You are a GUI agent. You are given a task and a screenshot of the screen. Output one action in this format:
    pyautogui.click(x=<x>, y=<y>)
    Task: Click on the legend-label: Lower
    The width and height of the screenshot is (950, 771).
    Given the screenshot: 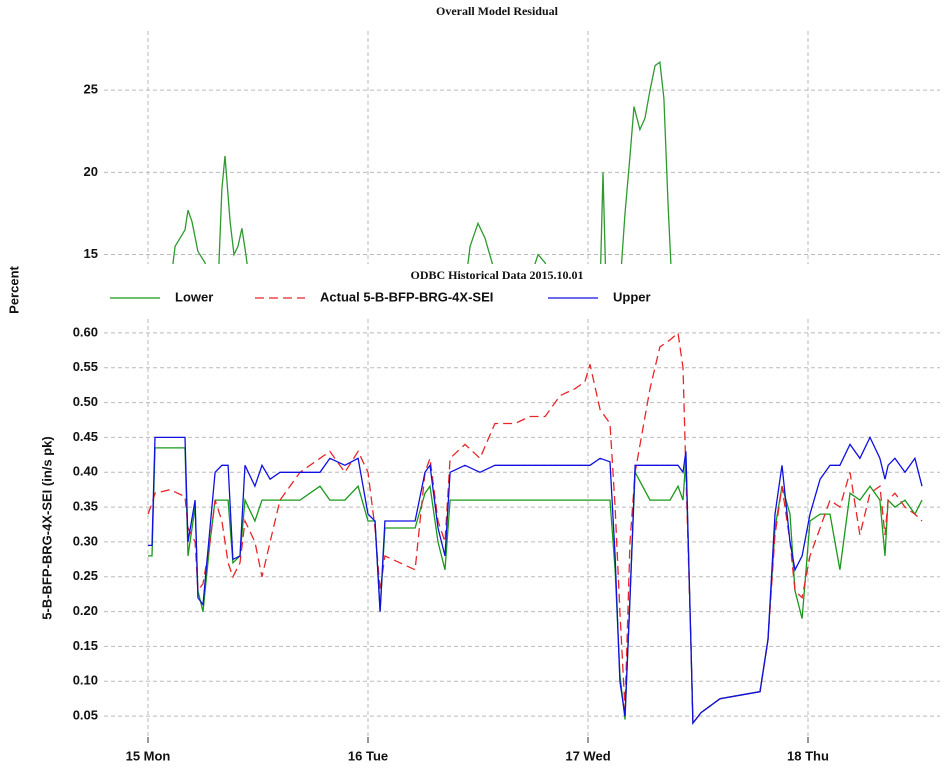 What is the action you would take?
    pyautogui.click(x=194, y=296)
    